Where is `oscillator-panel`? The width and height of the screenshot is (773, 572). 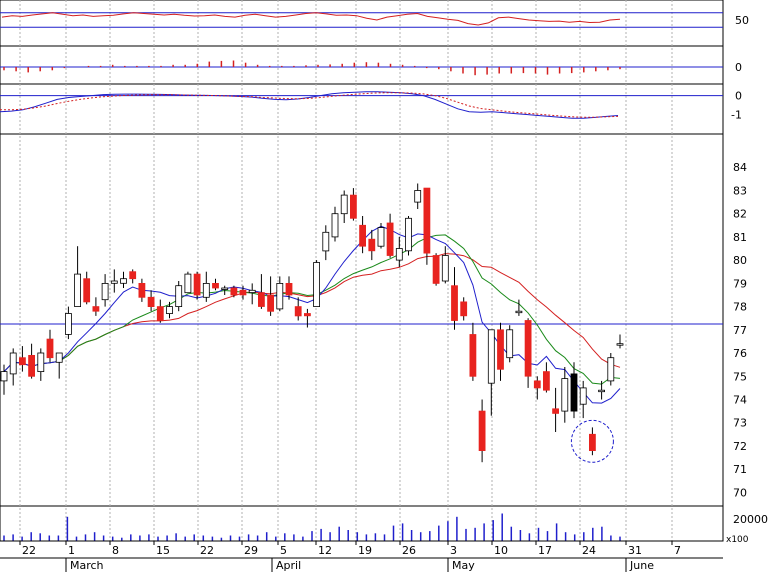 oscillator-panel is located at coordinates (361, 20).